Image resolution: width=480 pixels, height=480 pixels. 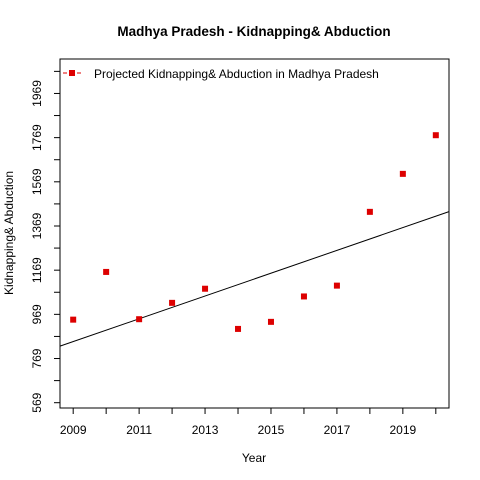 I want to click on y-tick-label: 569, so click(x=37, y=402).